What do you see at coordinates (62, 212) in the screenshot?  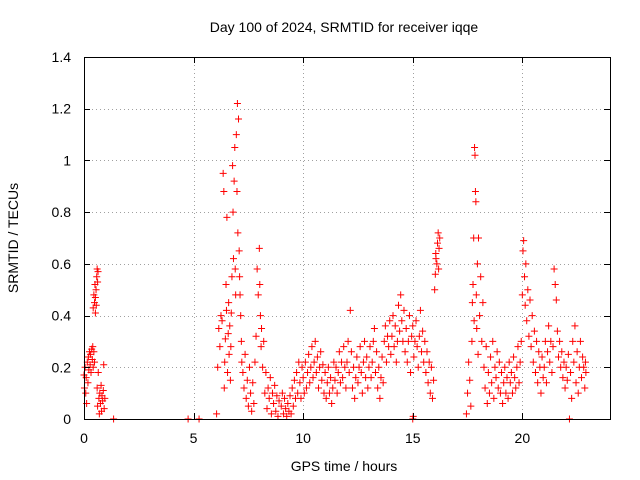 I see `y-tick-label: 0.8` at bounding box center [62, 212].